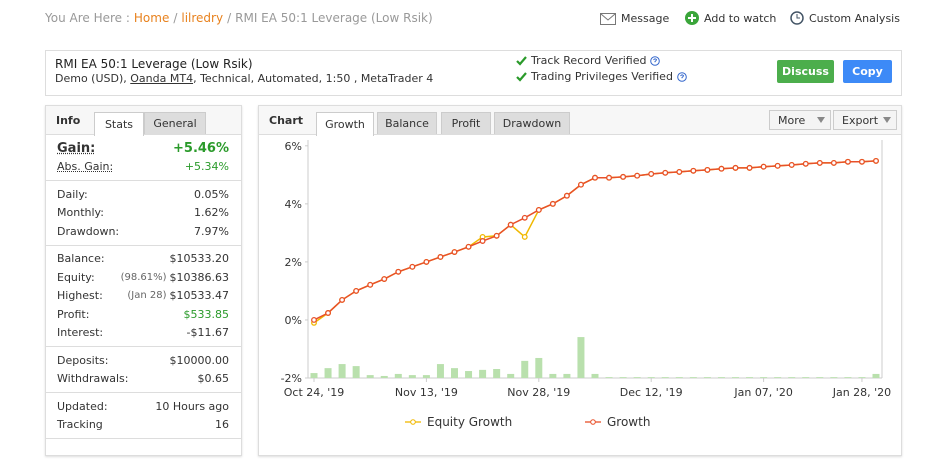 The width and height of the screenshot is (936, 461). I want to click on verified-item: Trading Privileges Verified, so click(601, 76).